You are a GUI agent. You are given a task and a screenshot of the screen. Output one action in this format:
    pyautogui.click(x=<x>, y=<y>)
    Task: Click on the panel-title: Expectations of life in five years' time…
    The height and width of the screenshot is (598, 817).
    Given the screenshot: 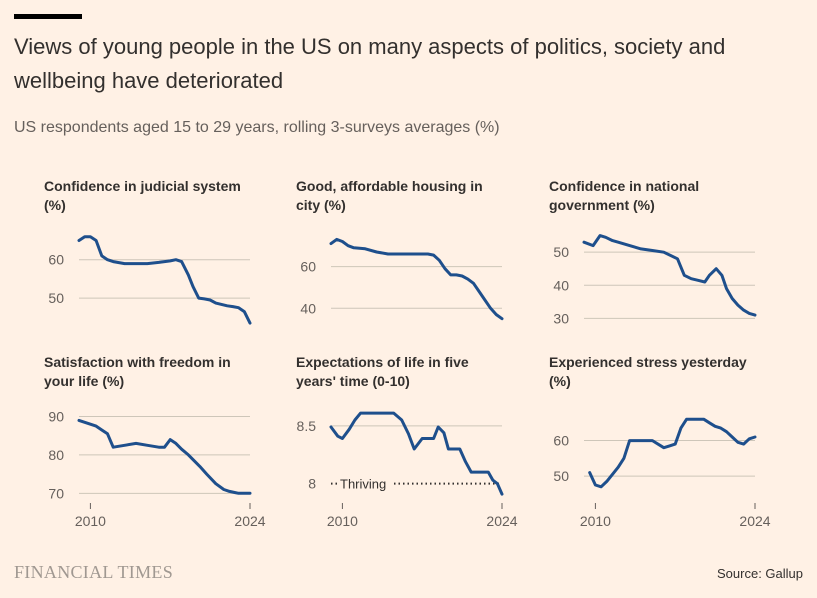 What is the action you would take?
    pyautogui.click(x=382, y=371)
    